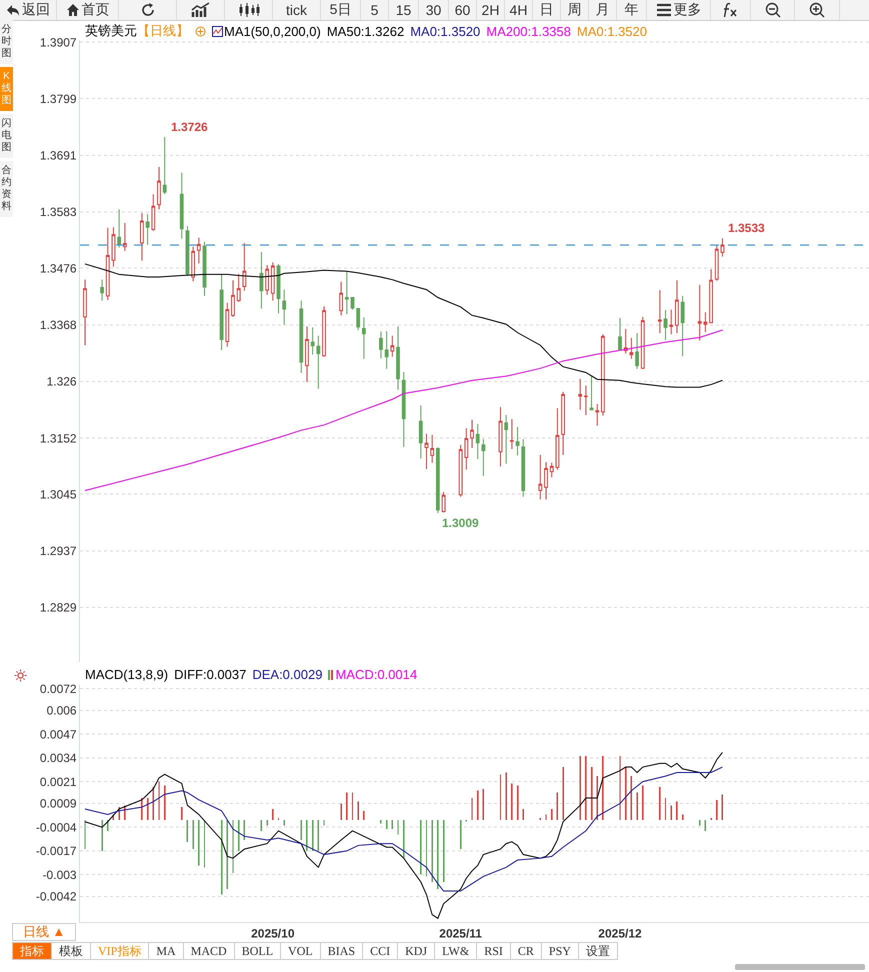  I want to click on text: CCI, so click(380, 951).